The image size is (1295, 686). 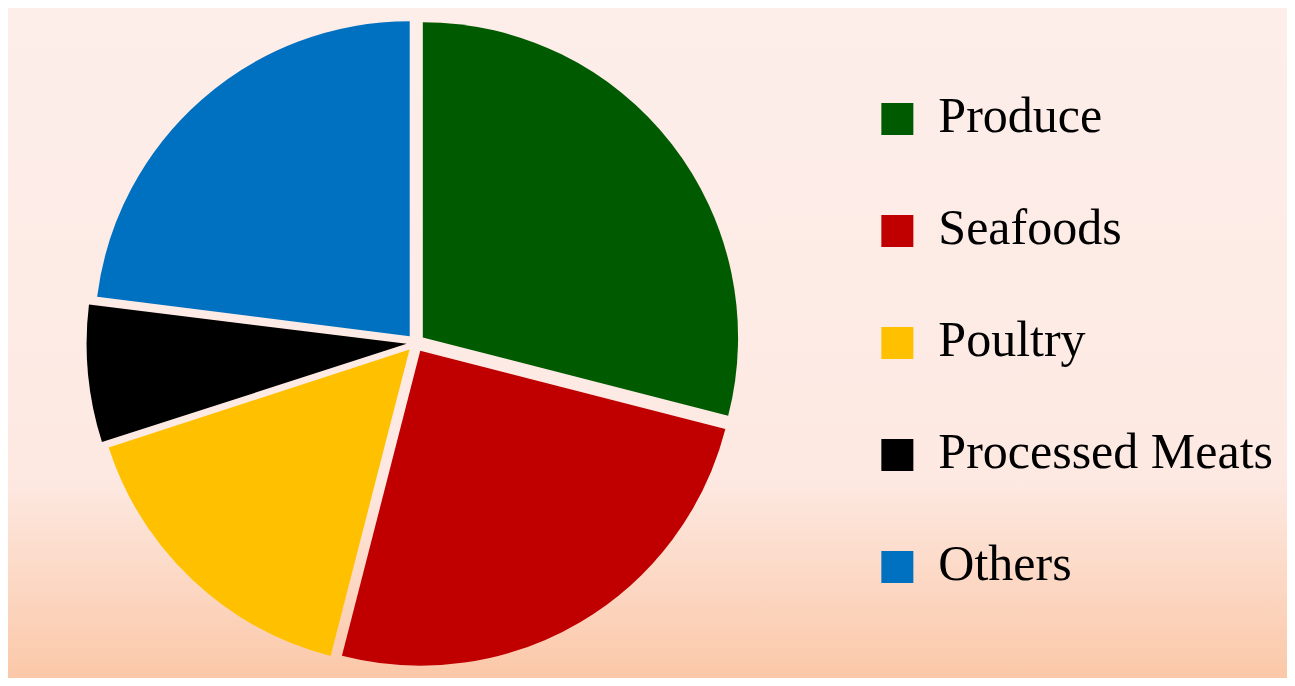 I want to click on legend-label: Produce, so click(x=1020, y=115).